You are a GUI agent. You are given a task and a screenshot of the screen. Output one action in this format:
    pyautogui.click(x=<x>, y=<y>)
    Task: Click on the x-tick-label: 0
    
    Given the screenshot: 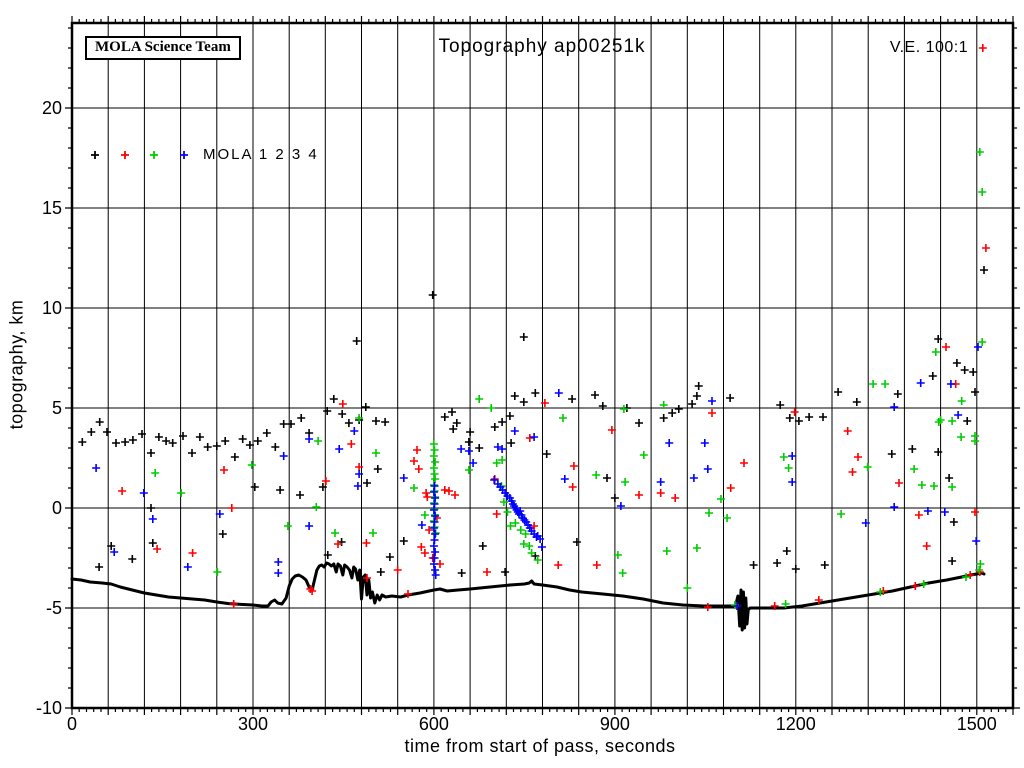 What is the action you would take?
    pyautogui.click(x=72, y=724)
    